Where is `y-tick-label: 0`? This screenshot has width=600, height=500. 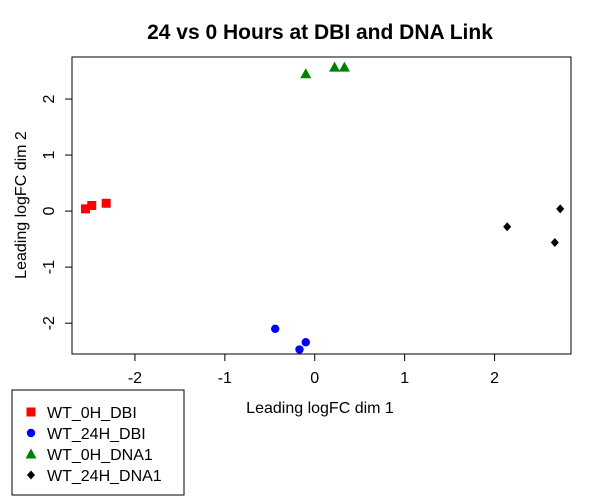 y-tick-label: 0 is located at coordinates (49, 211).